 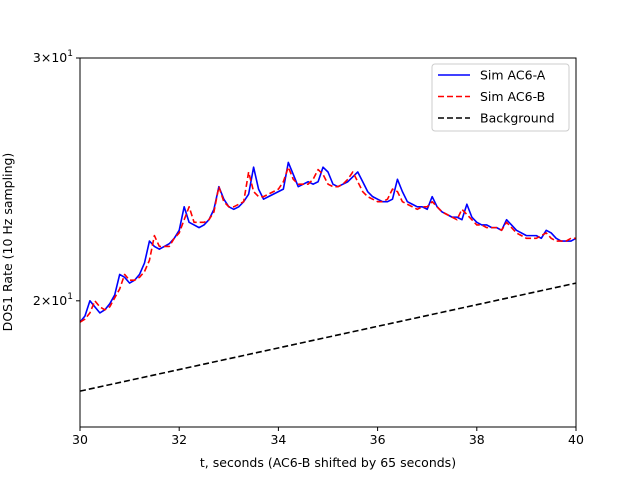 I want to click on y-tick-label: 3×101, so click(x=53, y=57).